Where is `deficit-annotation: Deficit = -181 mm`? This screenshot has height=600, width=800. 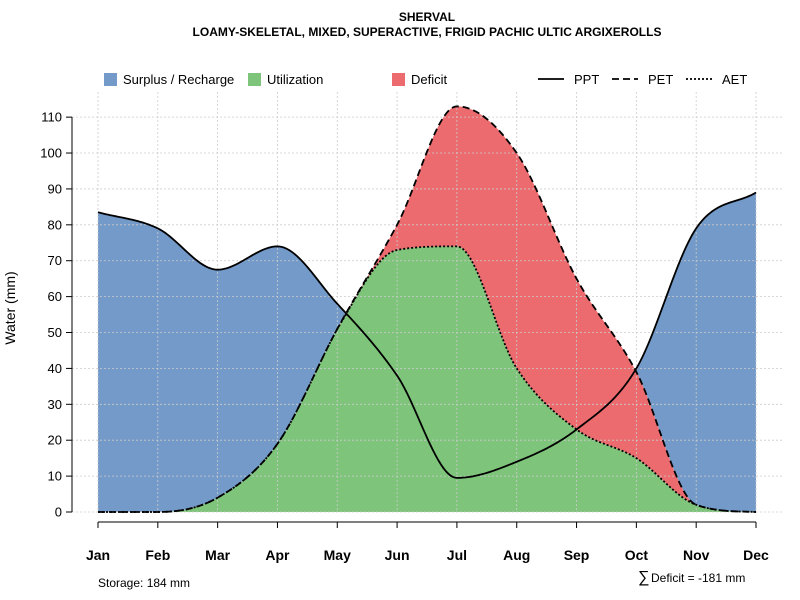 deficit-annotation: Deficit = -181 mm is located at coordinates (698, 578).